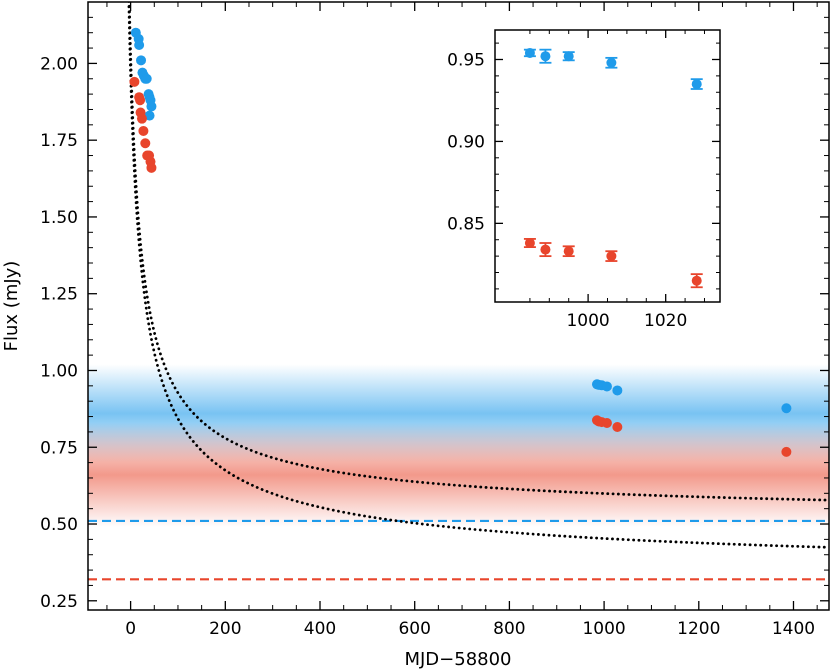 The height and width of the screenshot is (672, 831). I want to click on x-tick-label: 1200, so click(698, 629).